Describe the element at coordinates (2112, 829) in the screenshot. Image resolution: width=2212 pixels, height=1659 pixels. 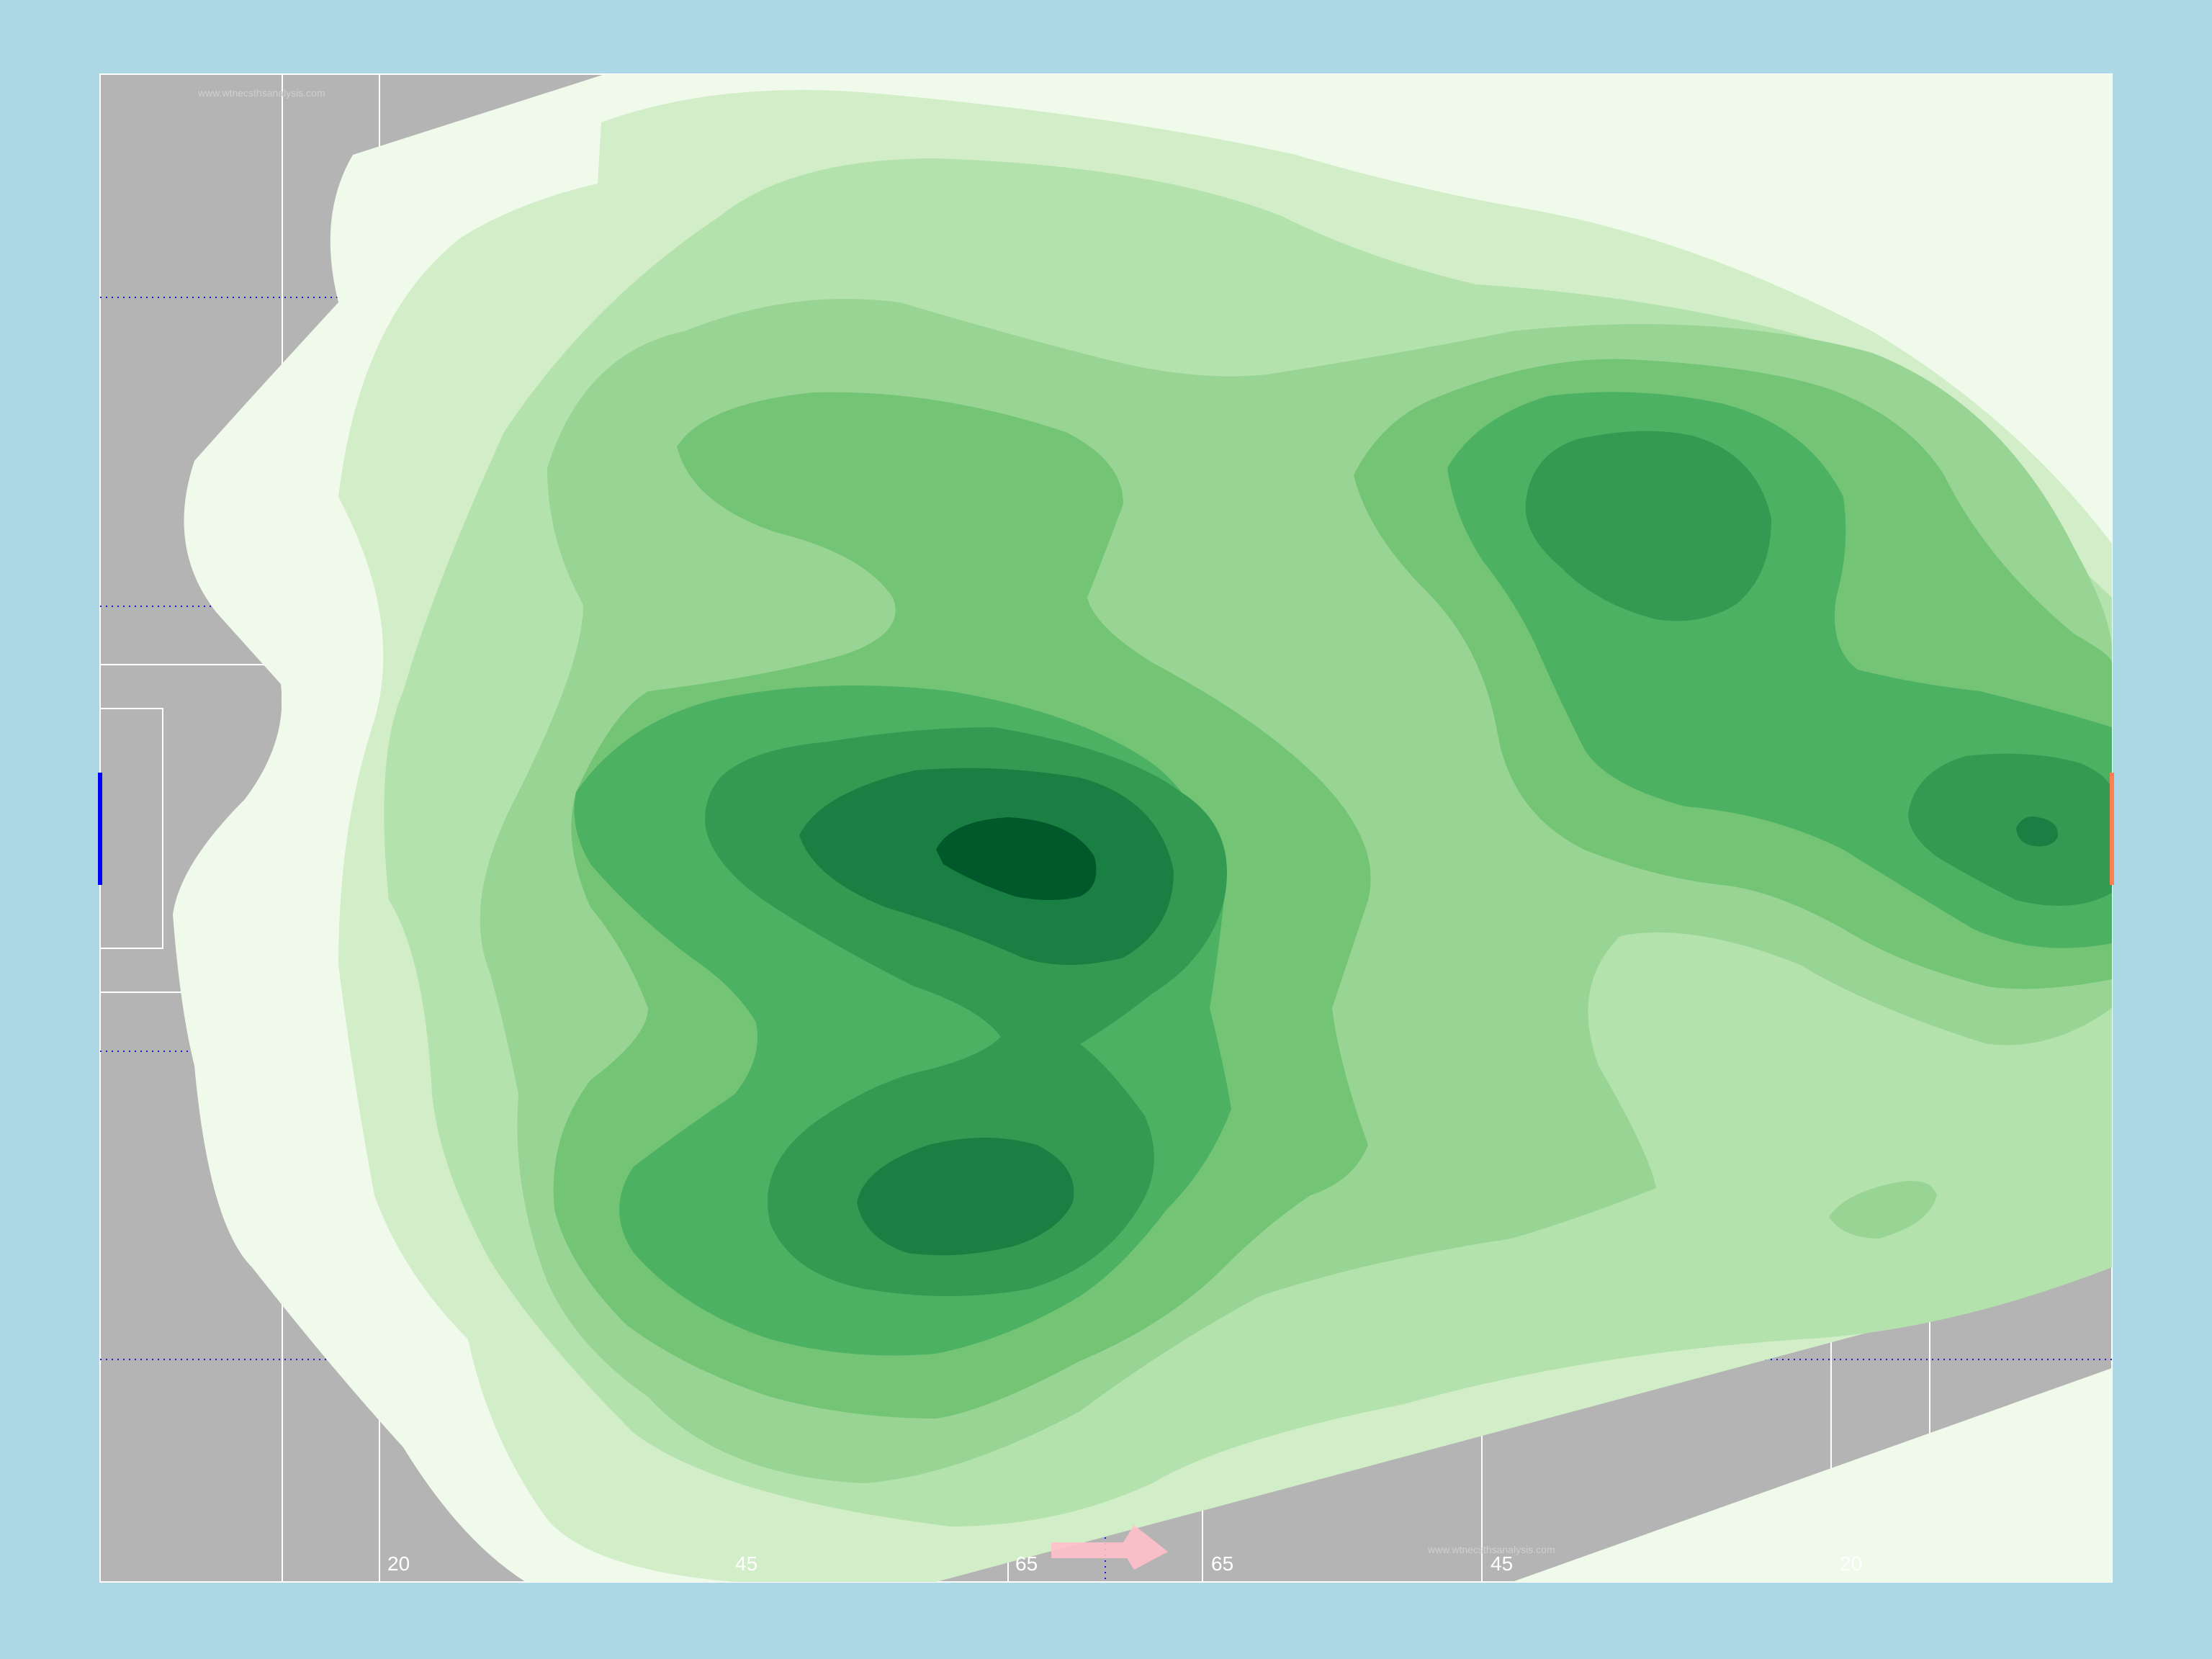
I see `goal-right` at that location.